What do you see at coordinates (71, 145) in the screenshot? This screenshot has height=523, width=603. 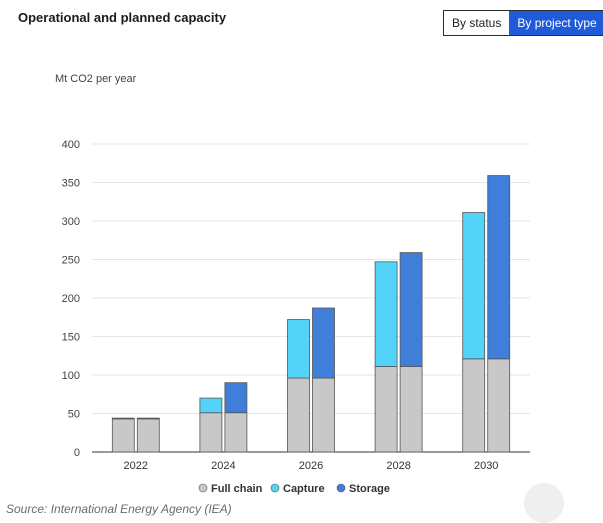 I see `y-tick-label: 400` at bounding box center [71, 145].